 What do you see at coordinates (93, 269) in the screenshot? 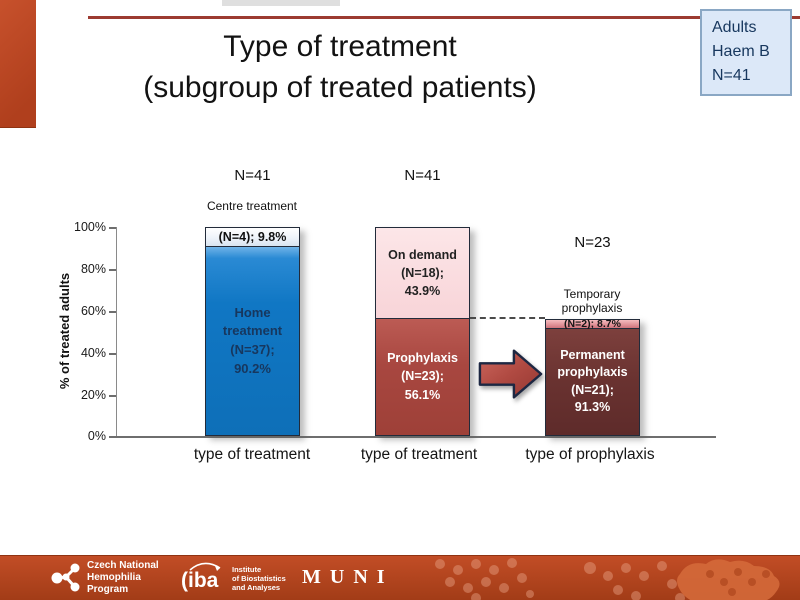
I see `y-tick-80: 80%` at bounding box center [93, 269].